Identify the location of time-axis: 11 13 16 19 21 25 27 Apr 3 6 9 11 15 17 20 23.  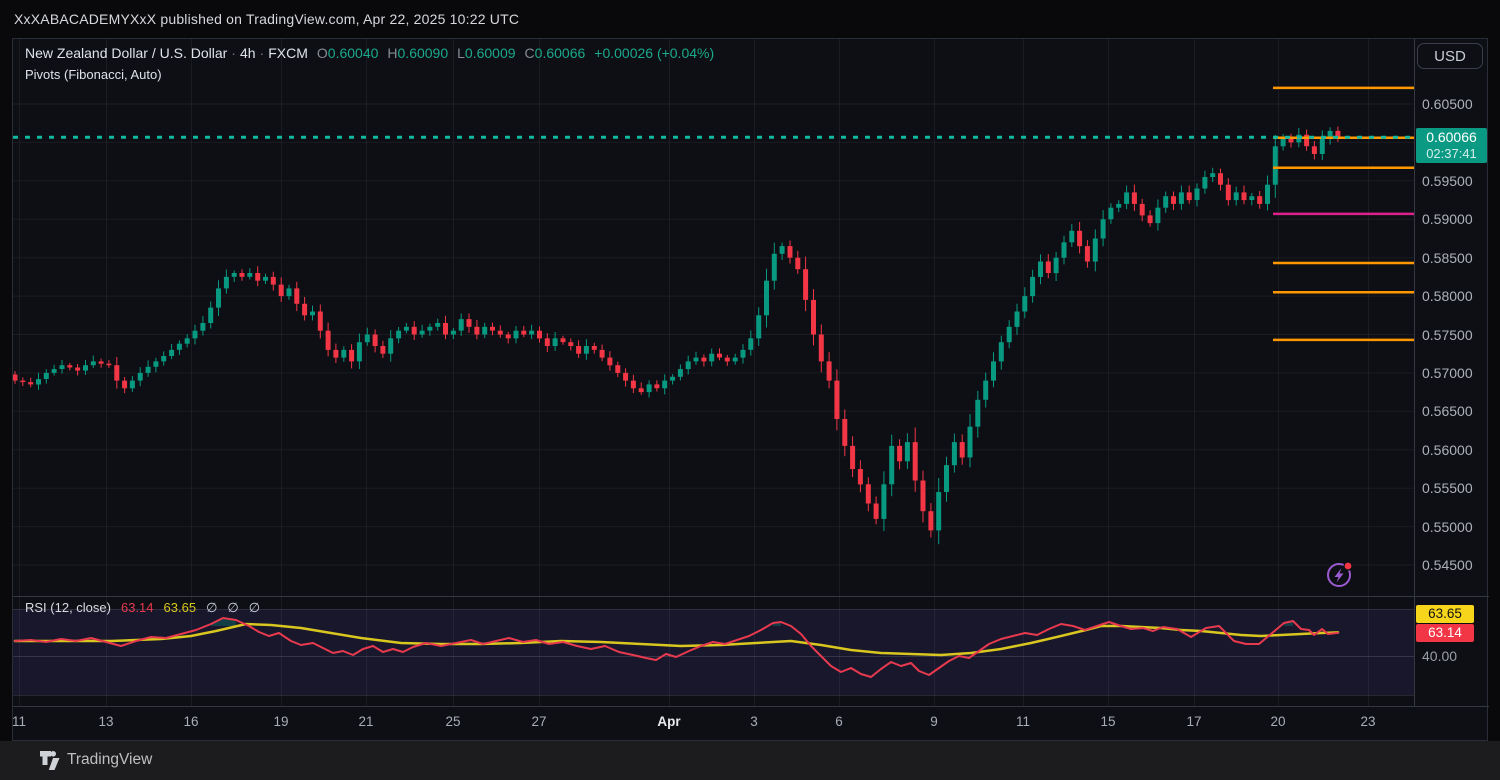
(713, 724).